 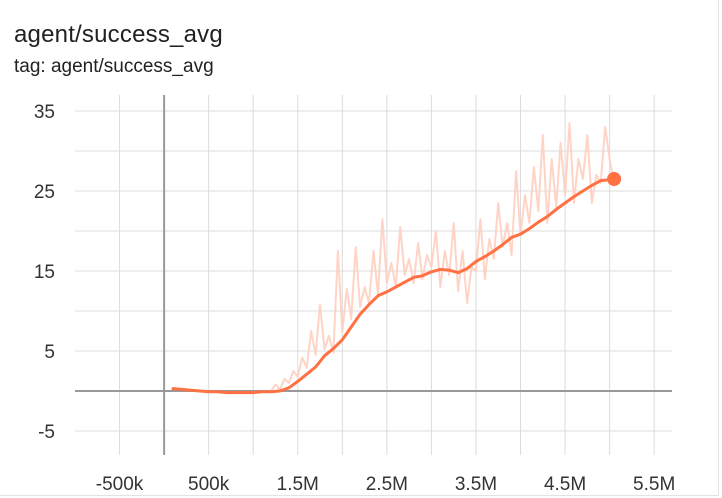 What do you see at coordinates (298, 484) in the screenshot?
I see `x-tick-label: 1.5M` at bounding box center [298, 484].